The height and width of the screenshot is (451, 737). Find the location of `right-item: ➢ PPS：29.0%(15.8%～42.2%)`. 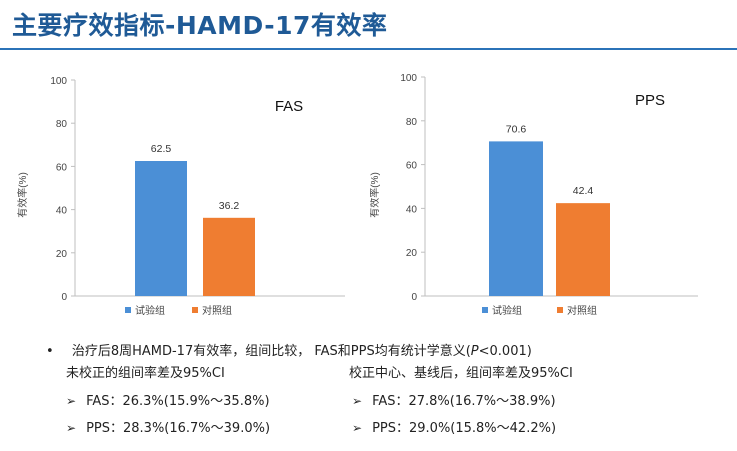

right-item: ➢ PPS：29.0%(15.8%～42.2%) is located at coordinates (454, 426).